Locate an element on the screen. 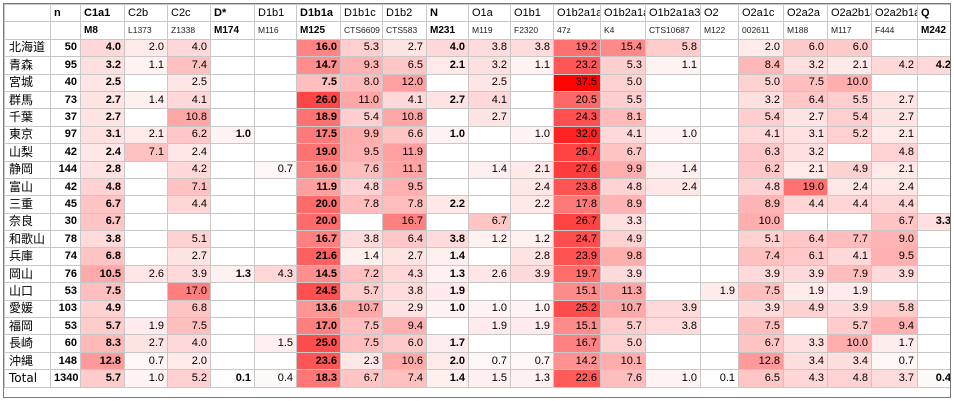  frequency-cell: 1.7 is located at coordinates (447, 343).